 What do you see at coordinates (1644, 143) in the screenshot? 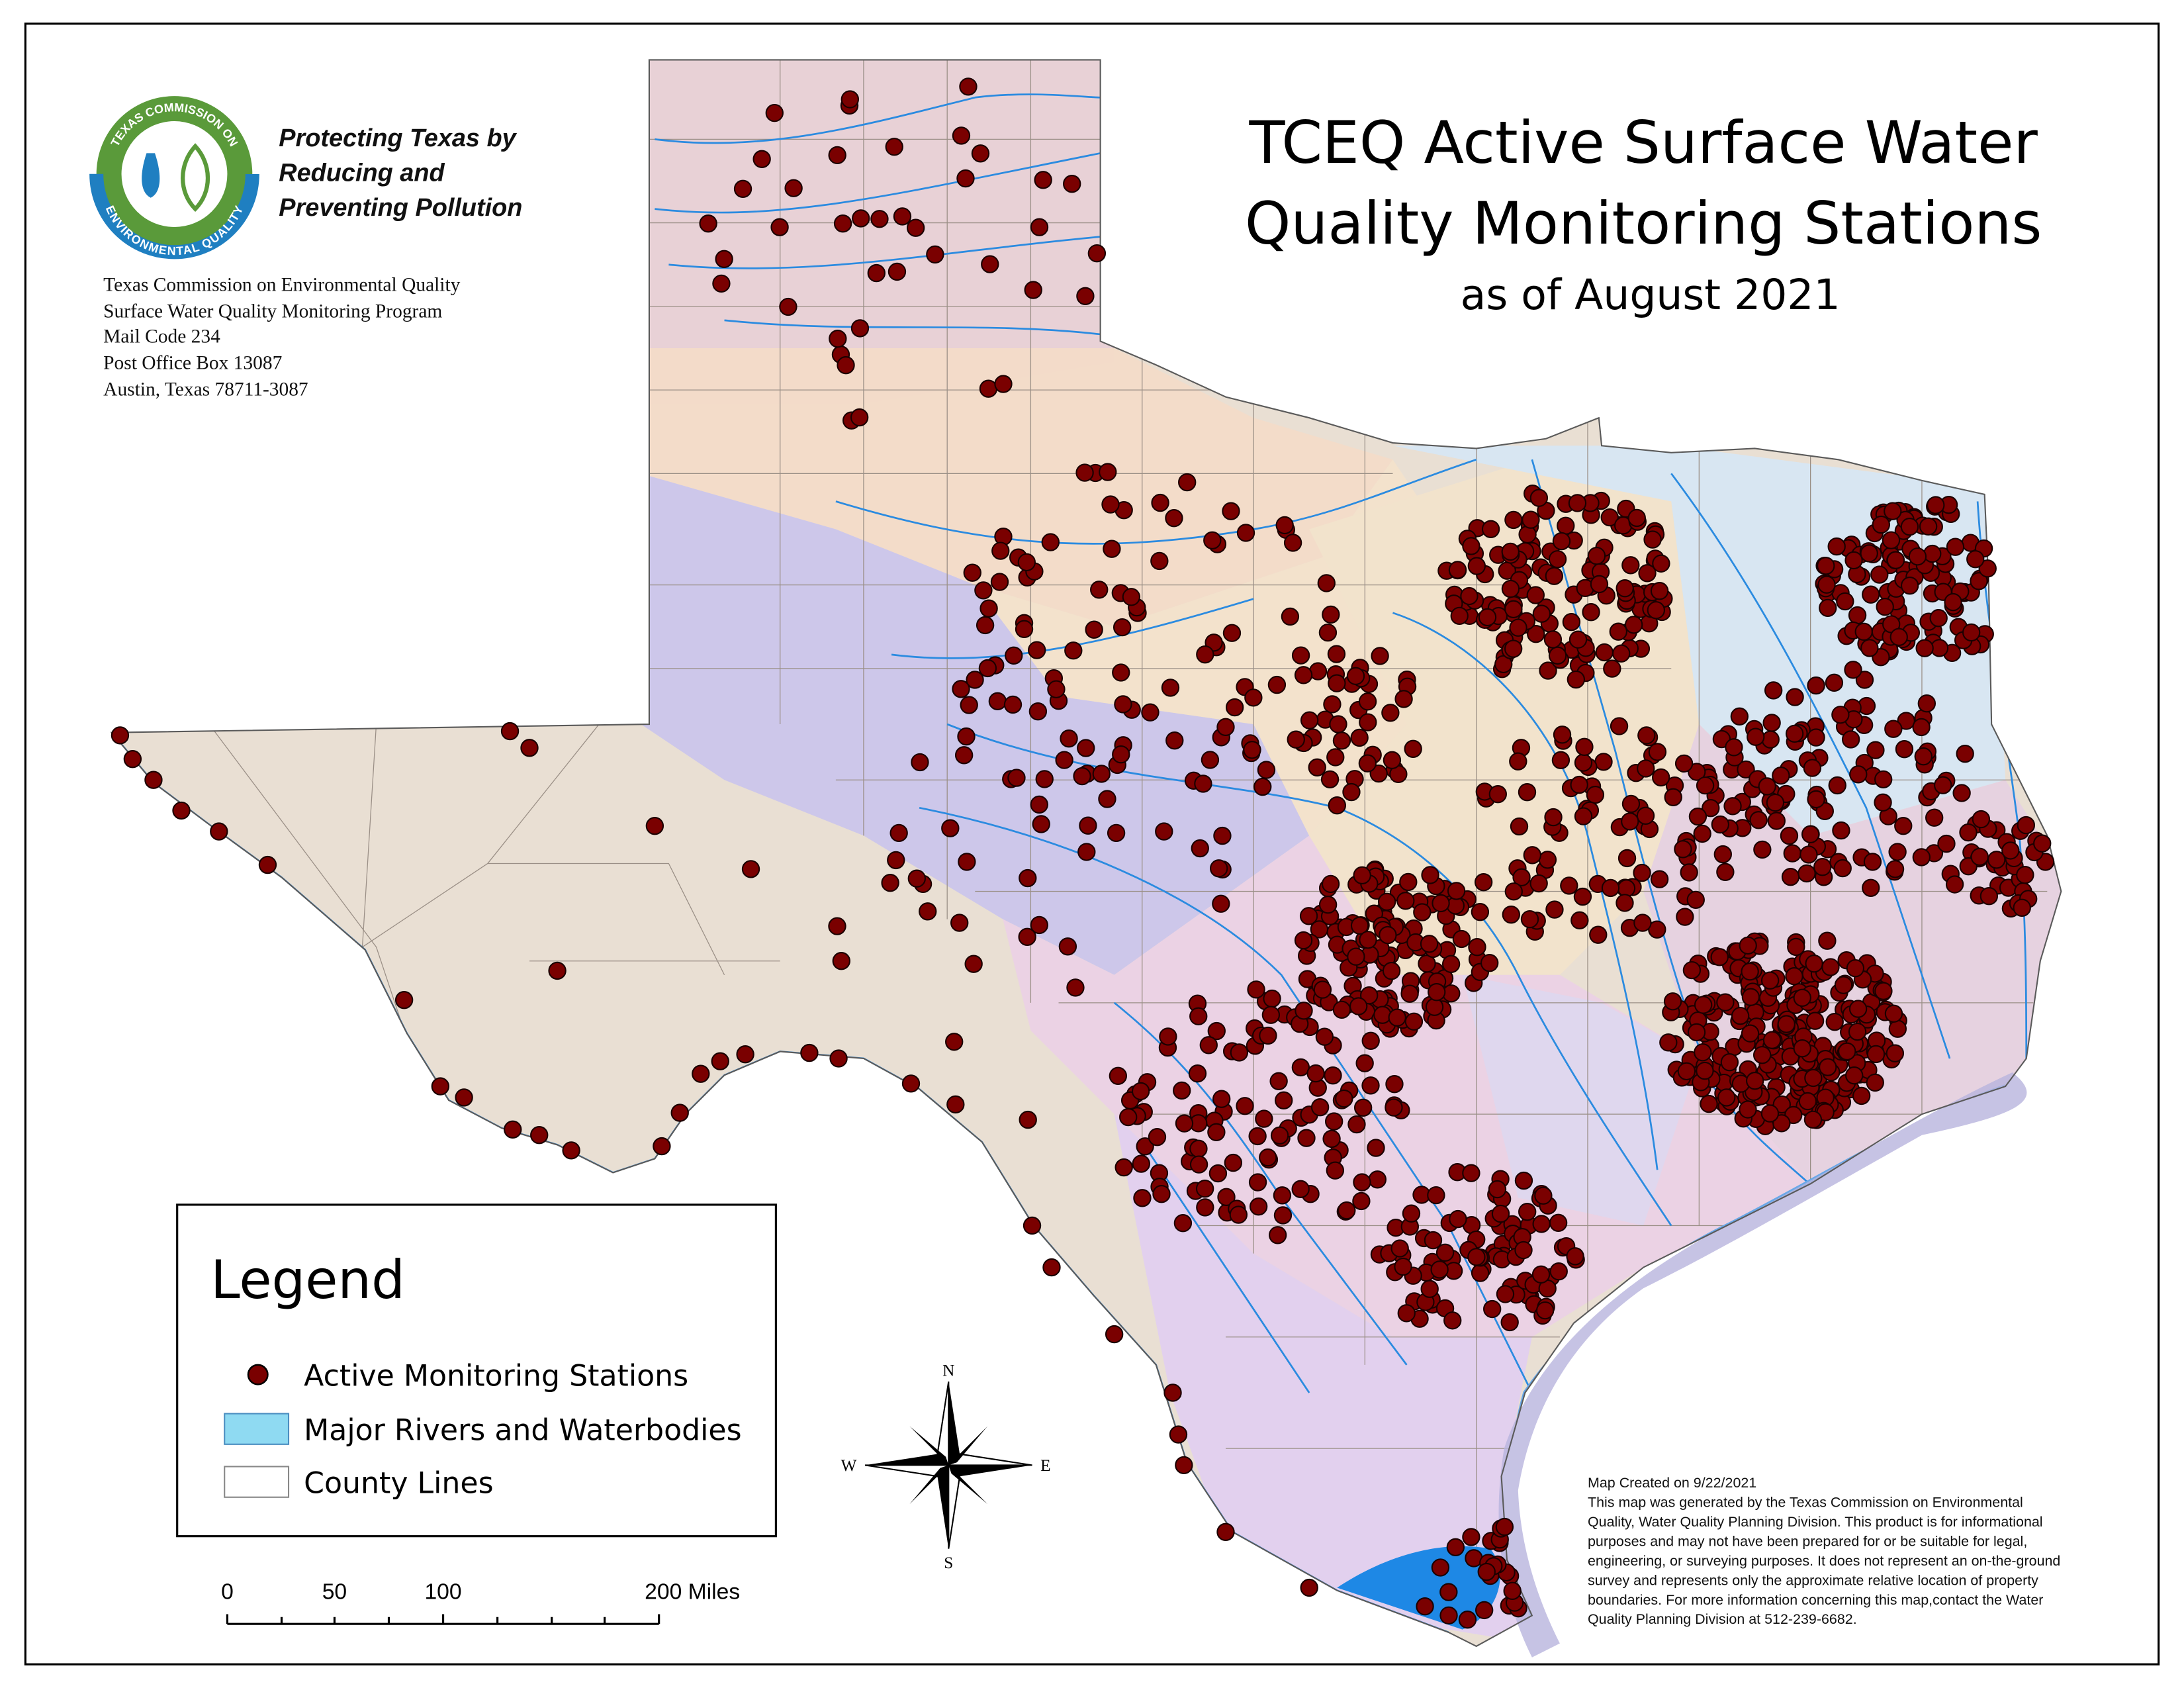
I see `title-line: TCEQ Active Surface Water` at bounding box center [1644, 143].